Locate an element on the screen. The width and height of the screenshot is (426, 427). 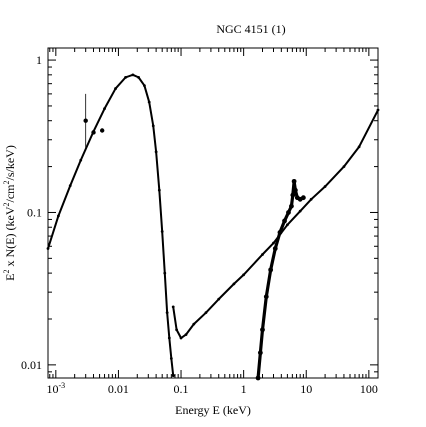
y-axis-label-sup-3: 2 is located at coordinates (6, 183).